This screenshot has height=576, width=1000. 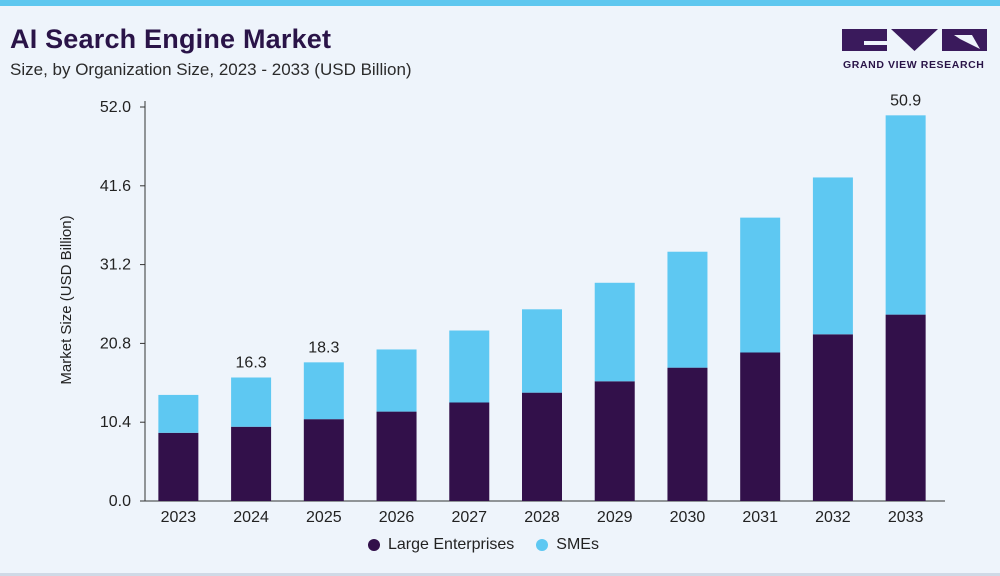 I want to click on x-tick-label: 2024, so click(x=251, y=517).